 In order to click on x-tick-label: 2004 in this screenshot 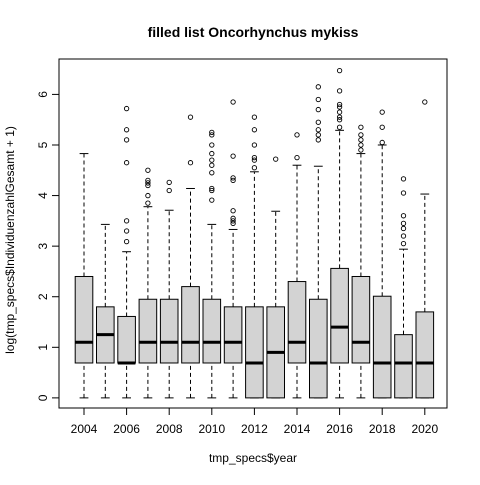, I will do `click(84, 429)`.